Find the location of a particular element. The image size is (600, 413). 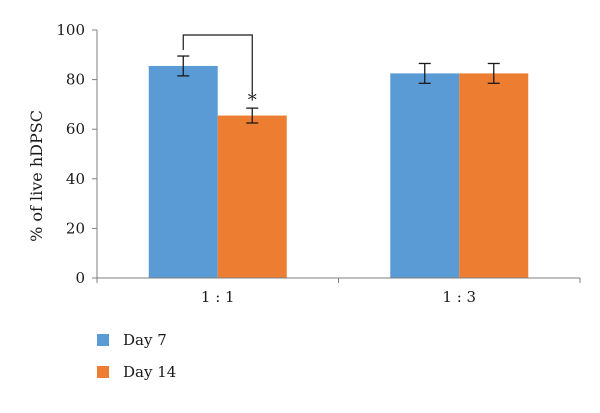

x-tick-label: 1 : 3 is located at coordinates (459, 297).